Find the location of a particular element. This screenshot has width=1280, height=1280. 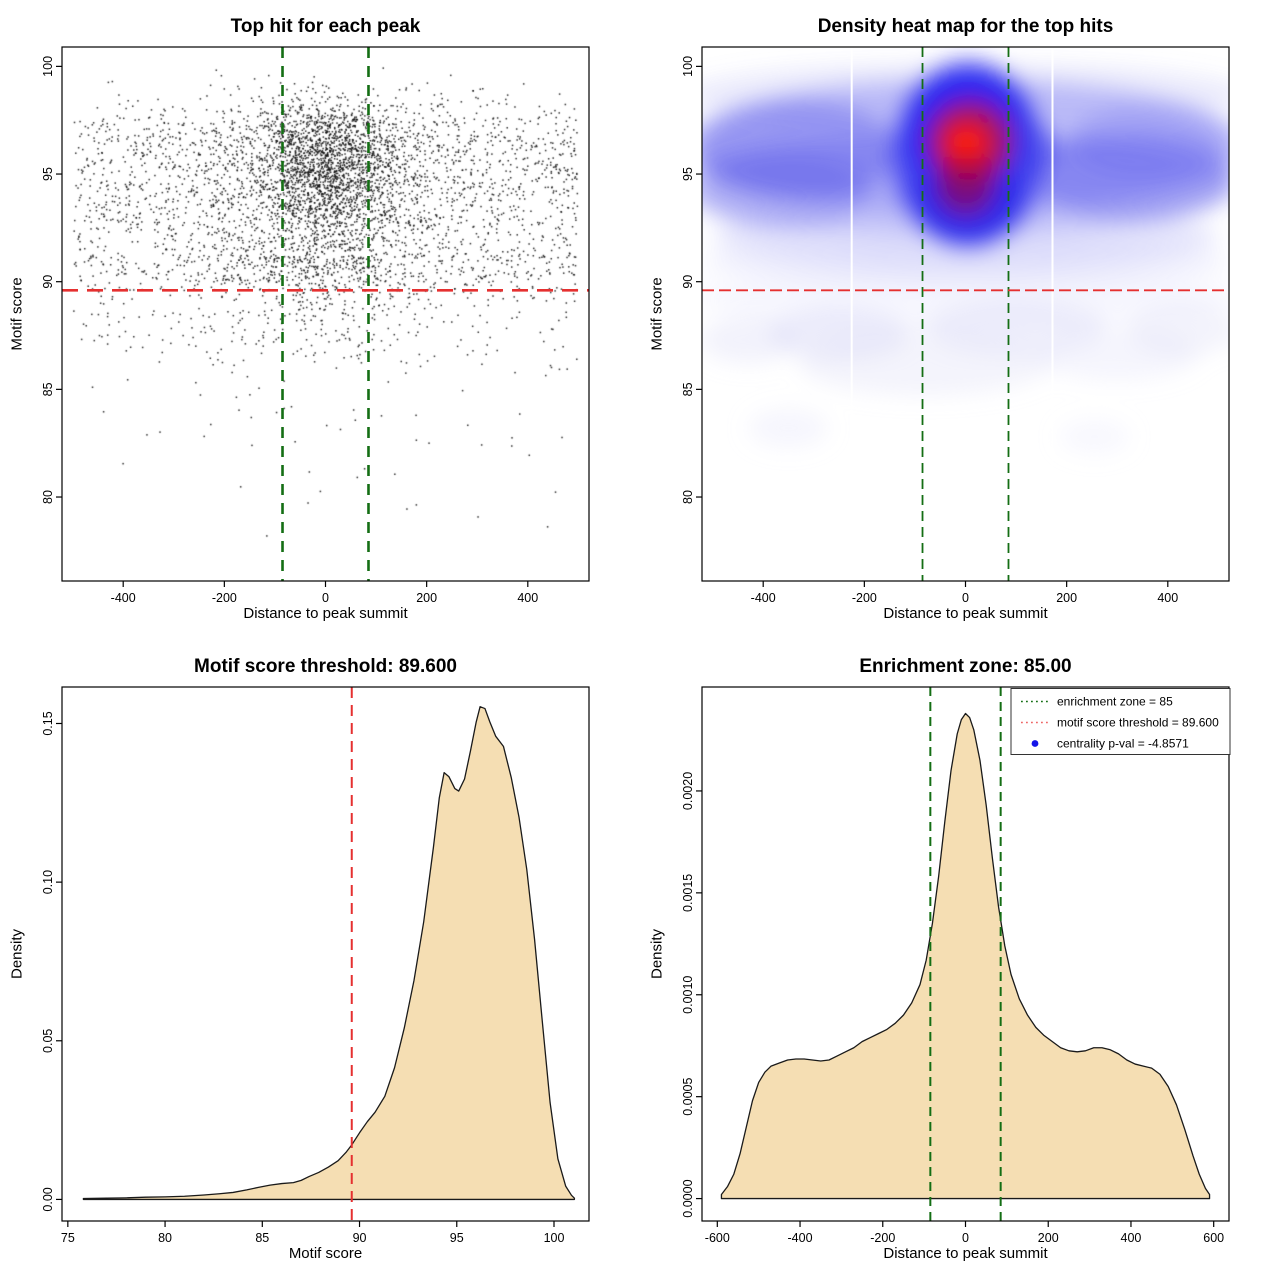

svg-text: 600 is located at coordinates (1213, 1238).